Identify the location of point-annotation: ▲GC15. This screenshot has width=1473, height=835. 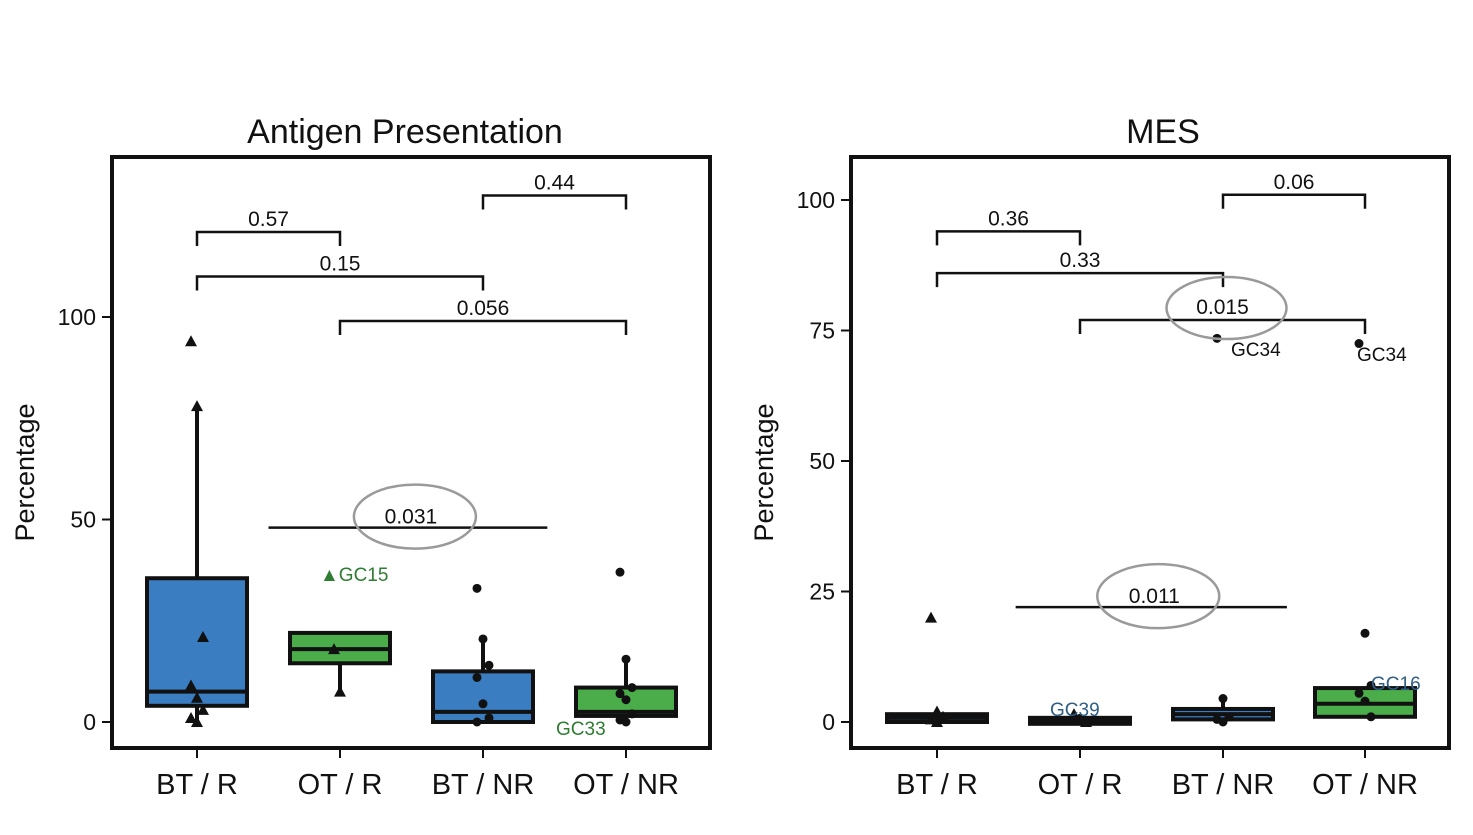
(354, 575).